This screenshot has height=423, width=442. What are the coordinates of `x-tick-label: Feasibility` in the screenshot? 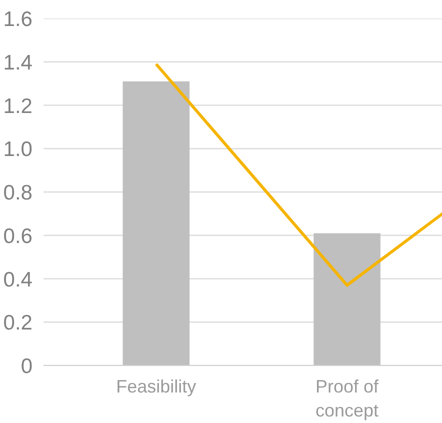 It's located at (156, 386).